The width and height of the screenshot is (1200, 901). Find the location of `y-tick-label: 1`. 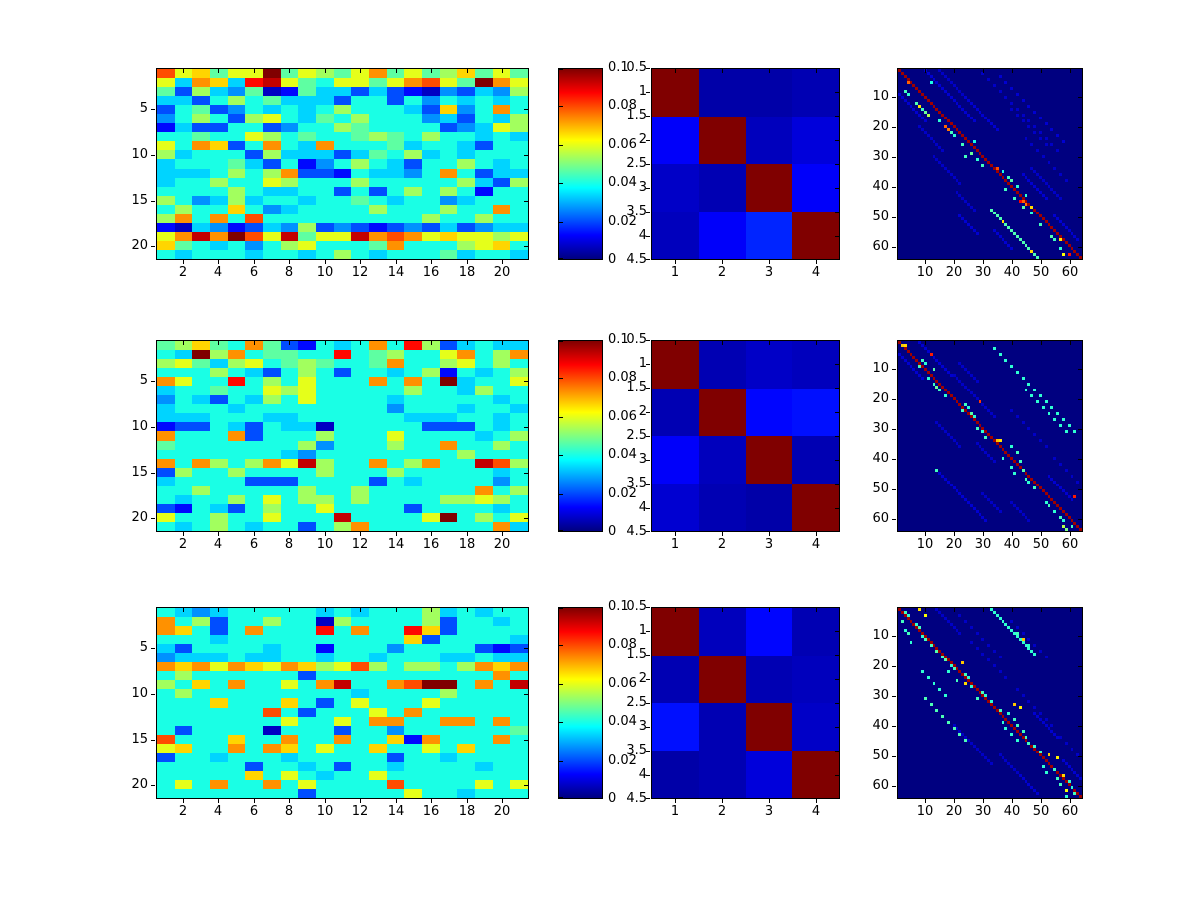

y-tick-label: 1 is located at coordinates (642, 363).